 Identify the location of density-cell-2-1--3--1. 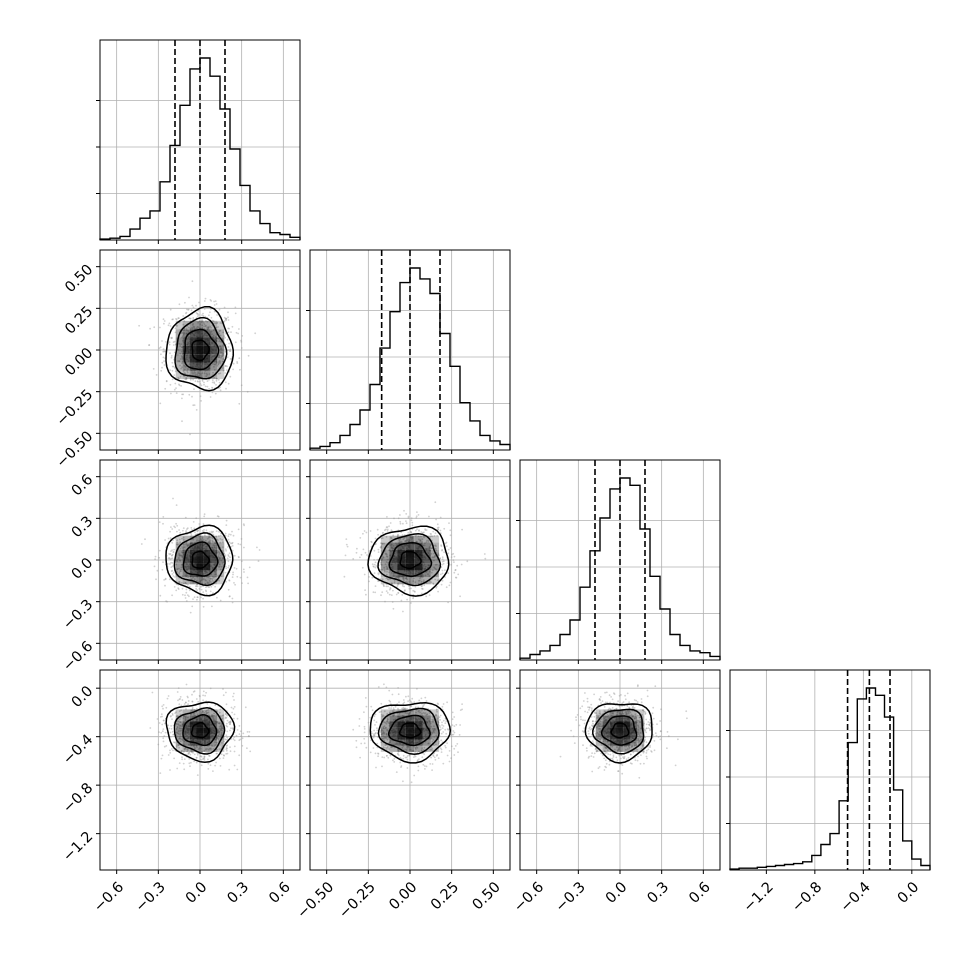
(385, 567).